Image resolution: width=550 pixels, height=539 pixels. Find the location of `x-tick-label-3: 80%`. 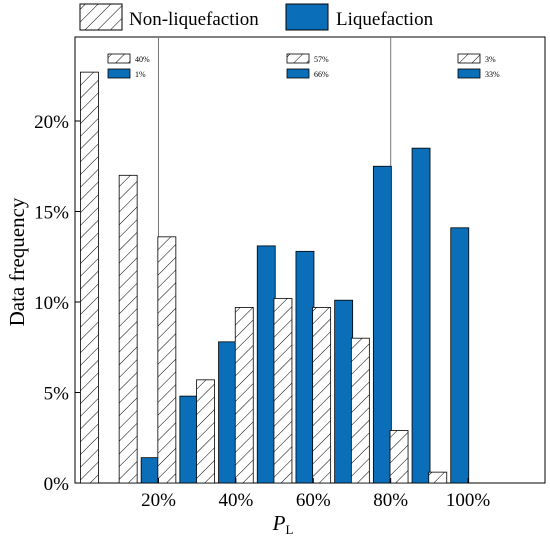

x-tick-label-3: 80% is located at coordinates (390, 500).